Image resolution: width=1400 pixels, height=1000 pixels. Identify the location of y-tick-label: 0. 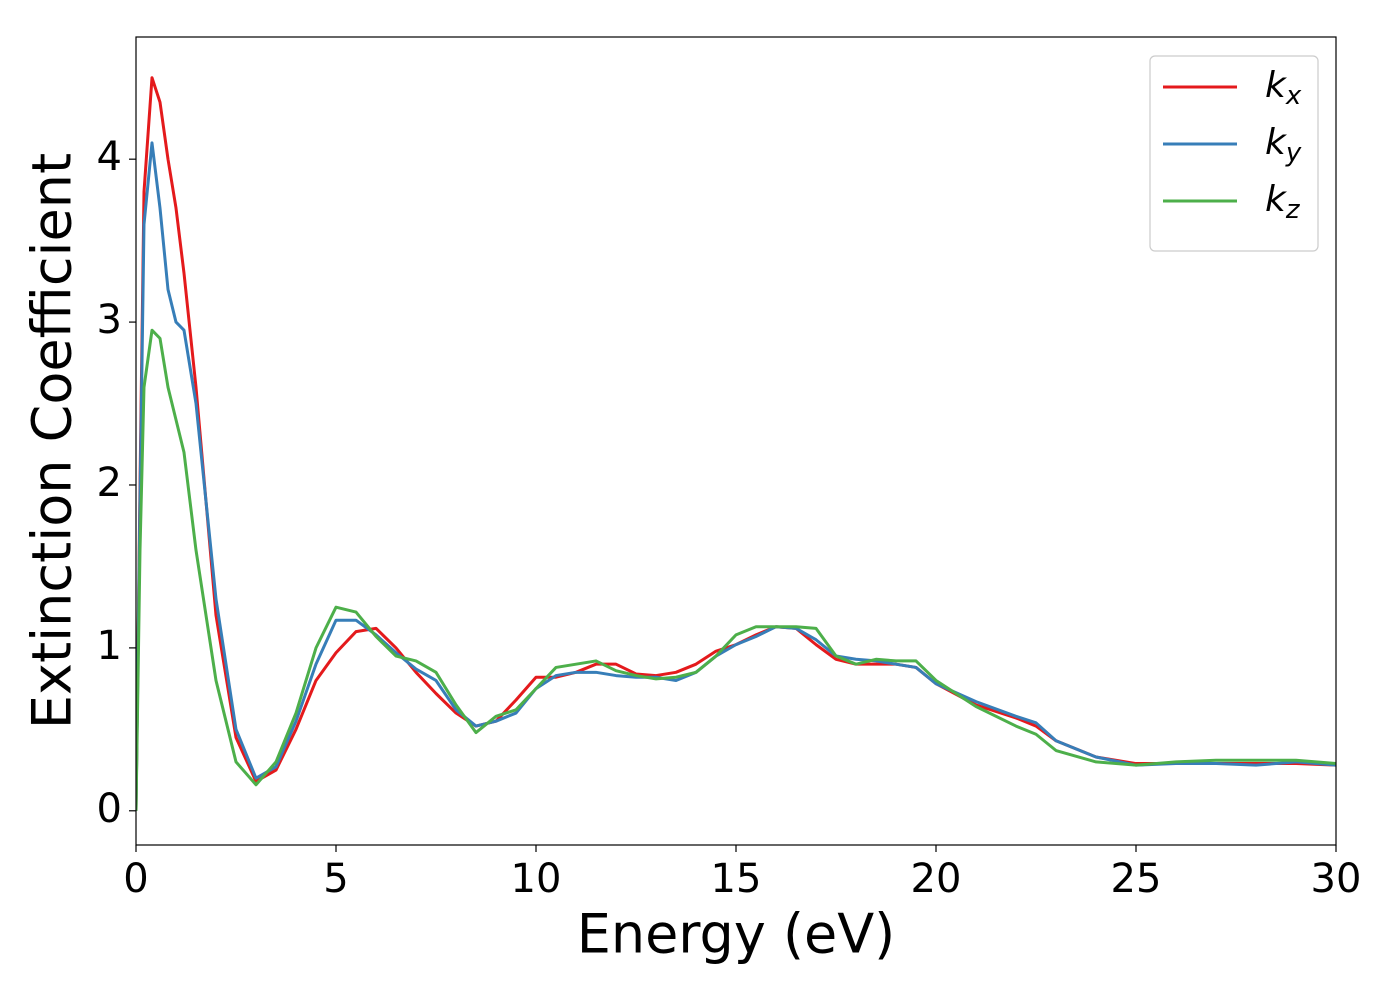
(109, 809).